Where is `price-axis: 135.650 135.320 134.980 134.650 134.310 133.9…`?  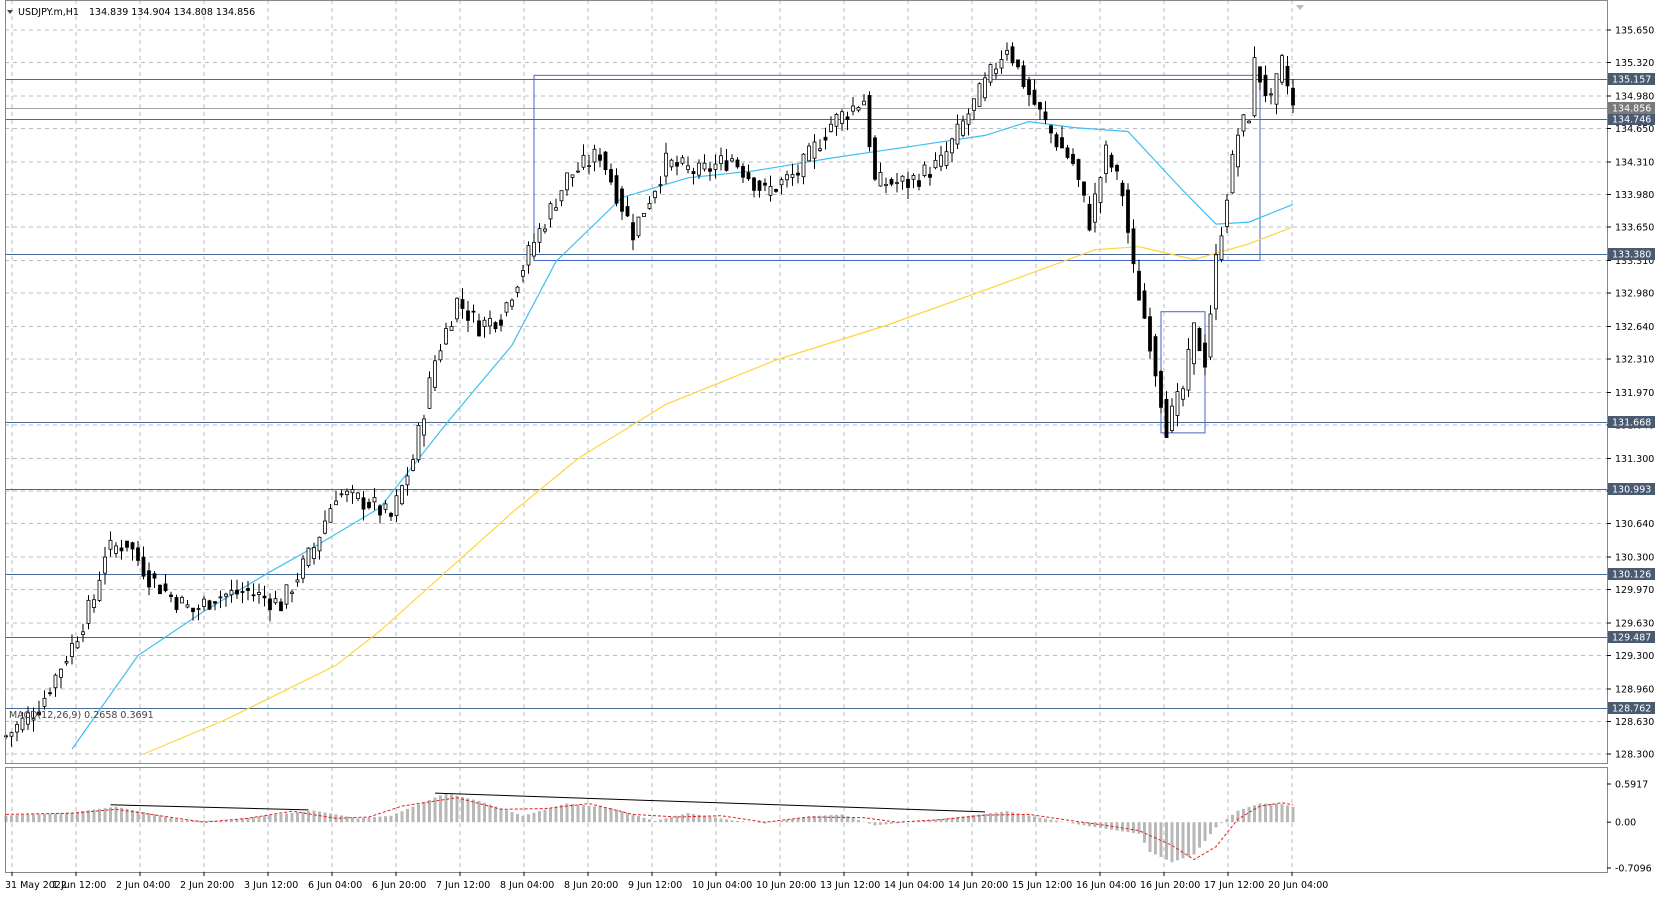
price-axis: 135.650 135.320 134.980 134.650 134.310 133.9… is located at coordinates (1630, 450).